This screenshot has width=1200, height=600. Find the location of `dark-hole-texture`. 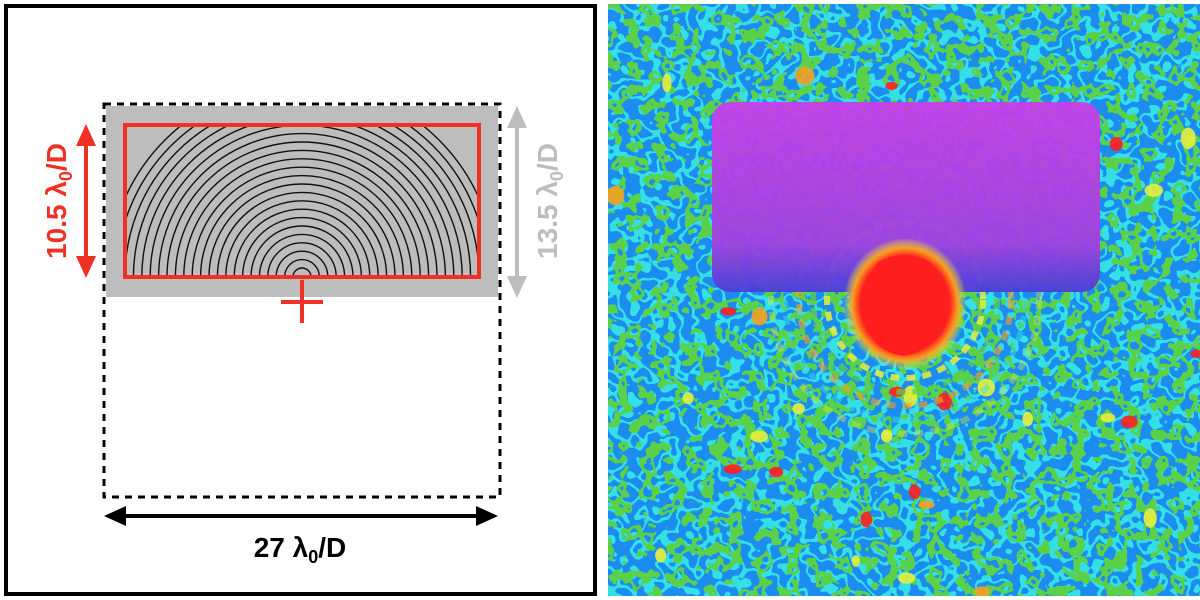

dark-hole-texture is located at coordinates (906, 197).